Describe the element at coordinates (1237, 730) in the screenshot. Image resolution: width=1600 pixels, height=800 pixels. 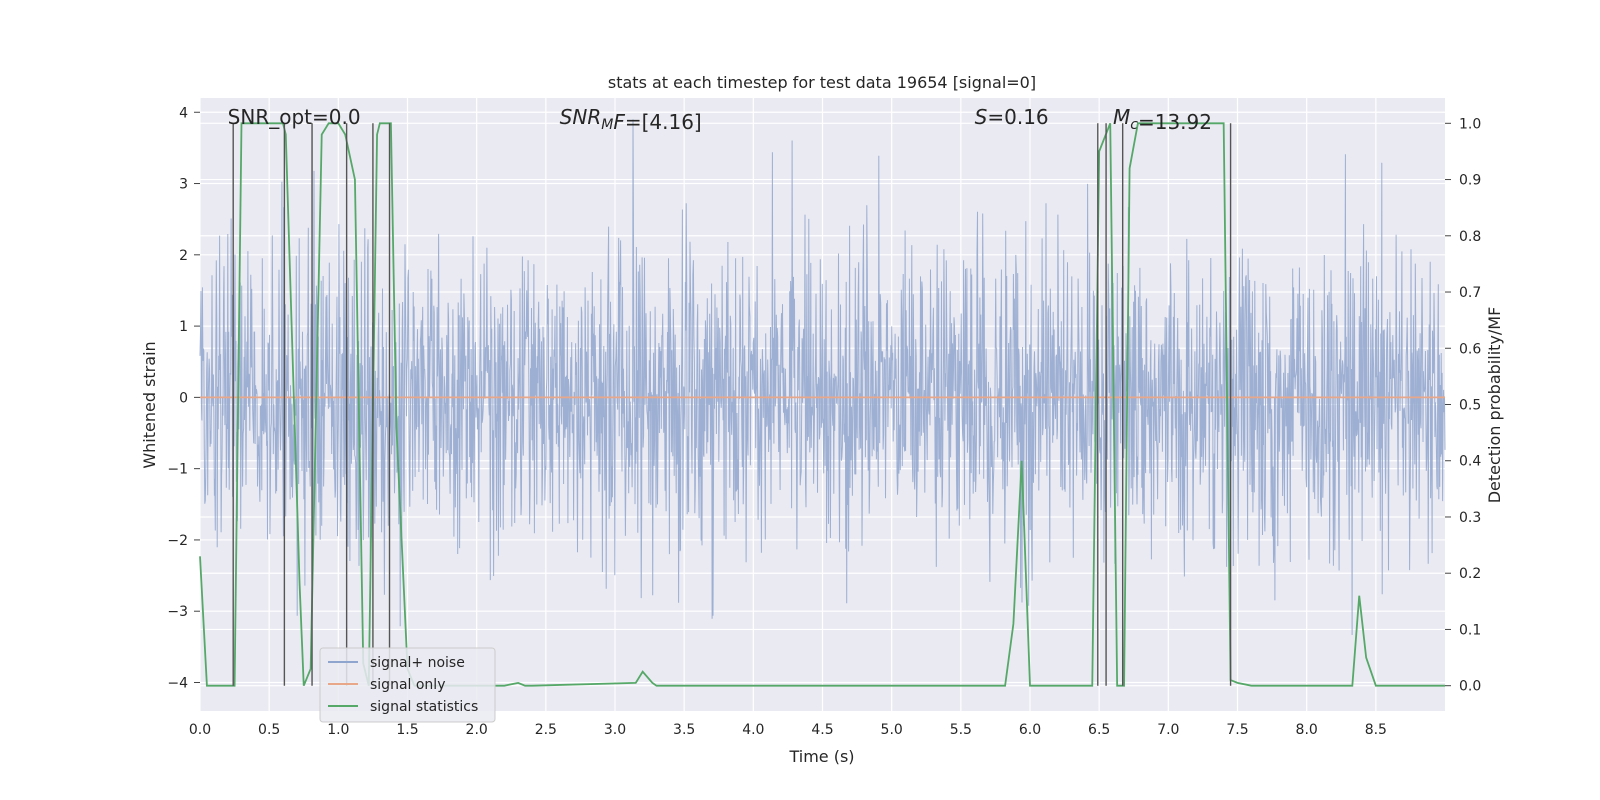
I see `x-tick-label: 7.5` at that location.